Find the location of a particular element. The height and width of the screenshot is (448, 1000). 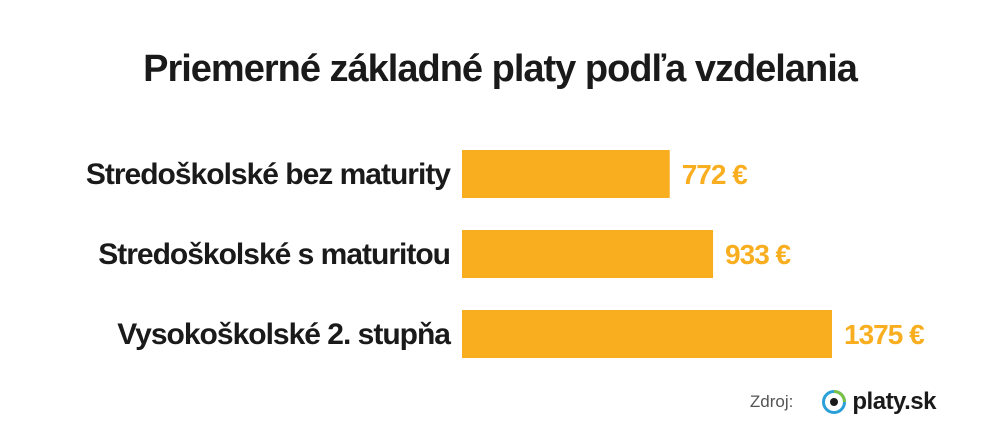

source-label: Zdroj: is located at coordinates (771, 401).